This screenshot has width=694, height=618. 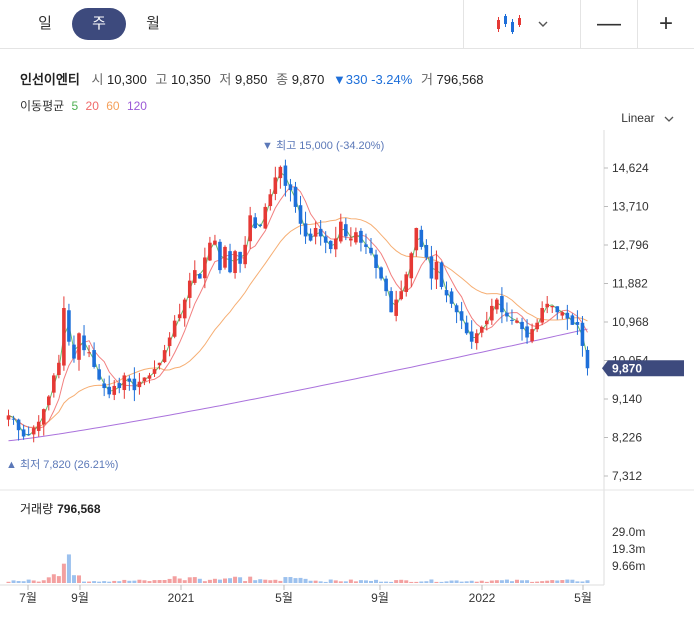 I want to click on volume-panel-value: 796,568, so click(x=79, y=509).